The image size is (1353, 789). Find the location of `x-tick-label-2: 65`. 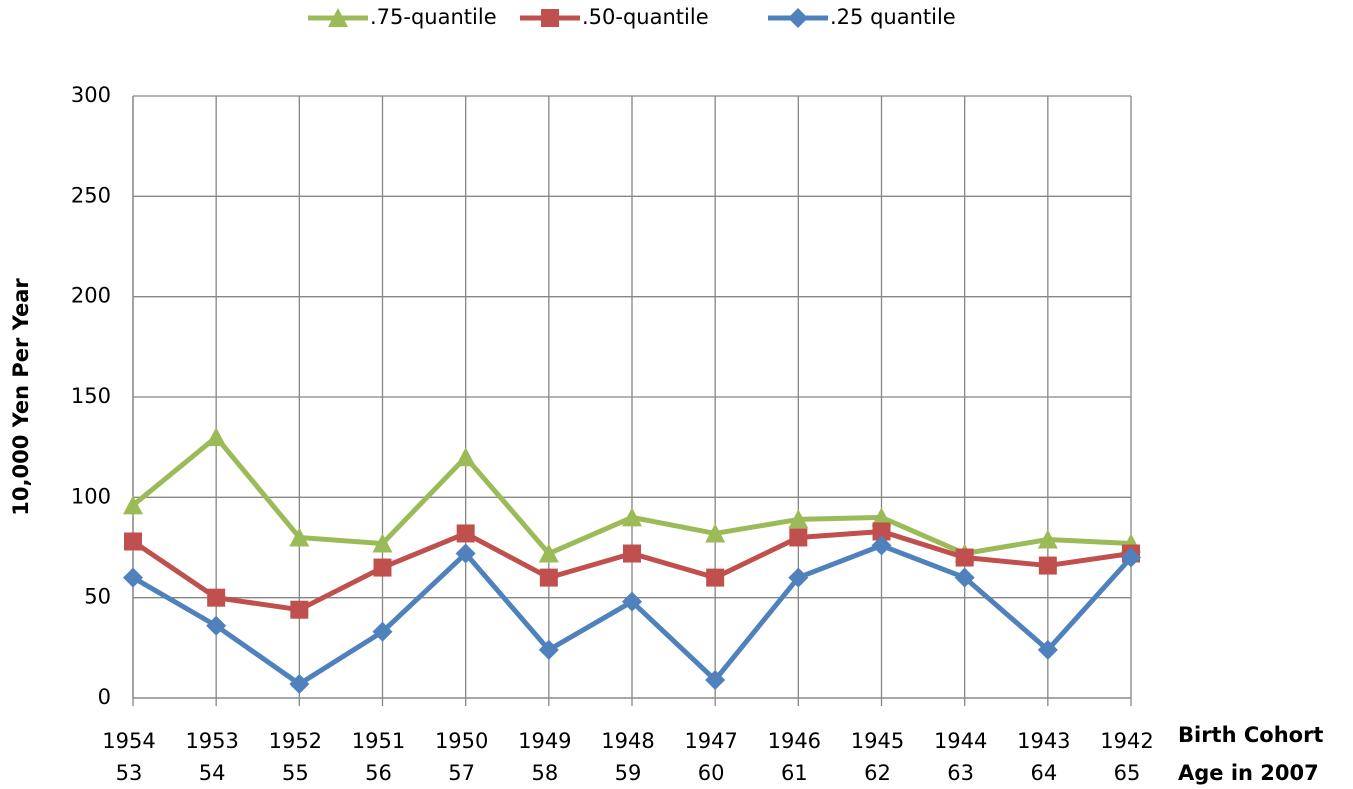

x-tick-label-2: 65 is located at coordinates (1127, 773).